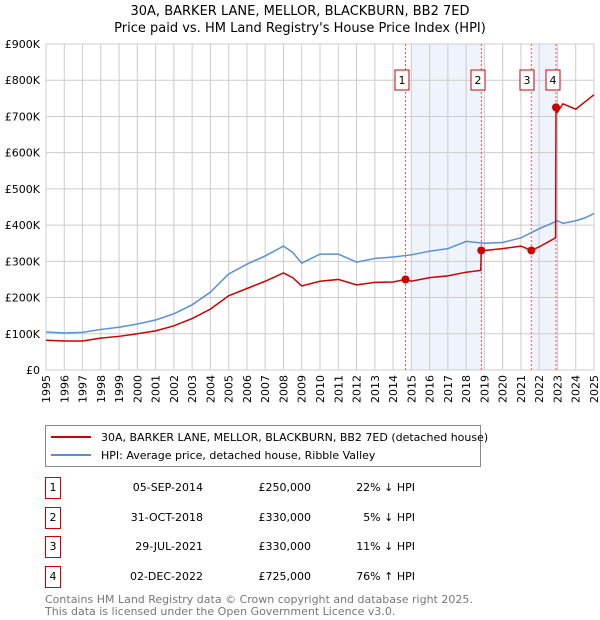 The height and width of the screenshot is (620, 600). Describe the element at coordinates (83, 389) in the screenshot. I see `x-tick-label: 1997` at that location.